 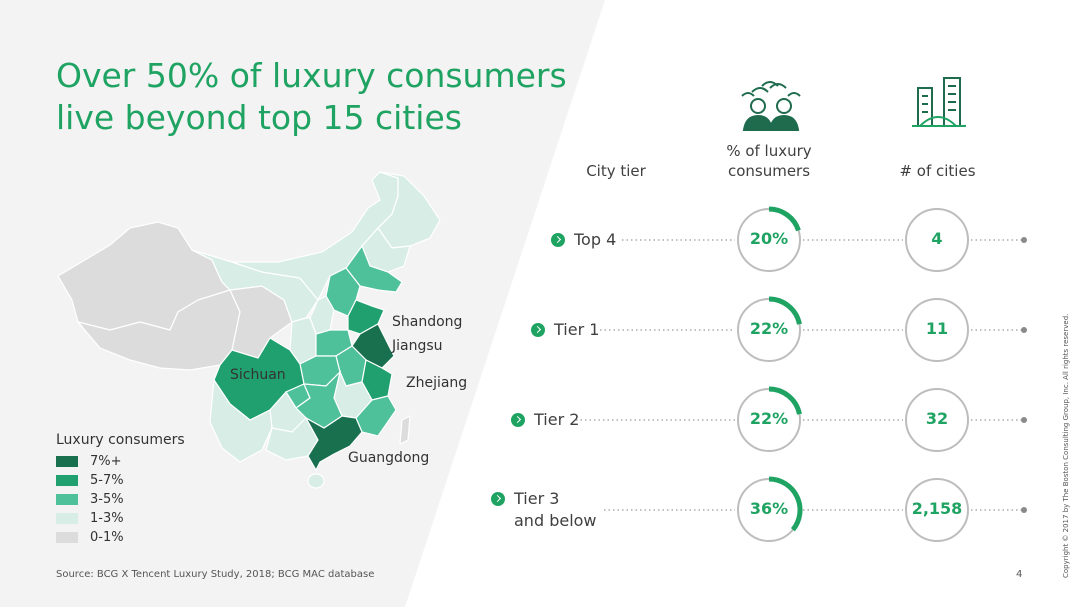 I want to click on tier-label: Top 4, so click(x=584, y=240).